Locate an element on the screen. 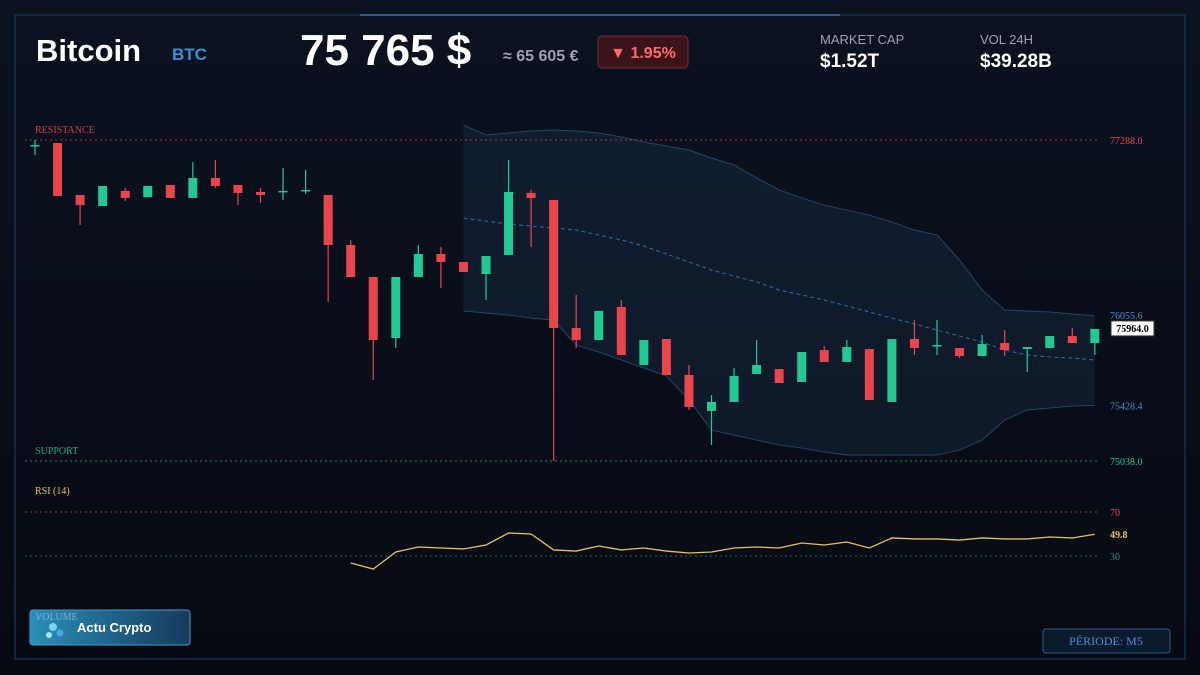 This screenshot has height=675, width=1200. badge-text: Actu Crypto is located at coordinates (114, 627).